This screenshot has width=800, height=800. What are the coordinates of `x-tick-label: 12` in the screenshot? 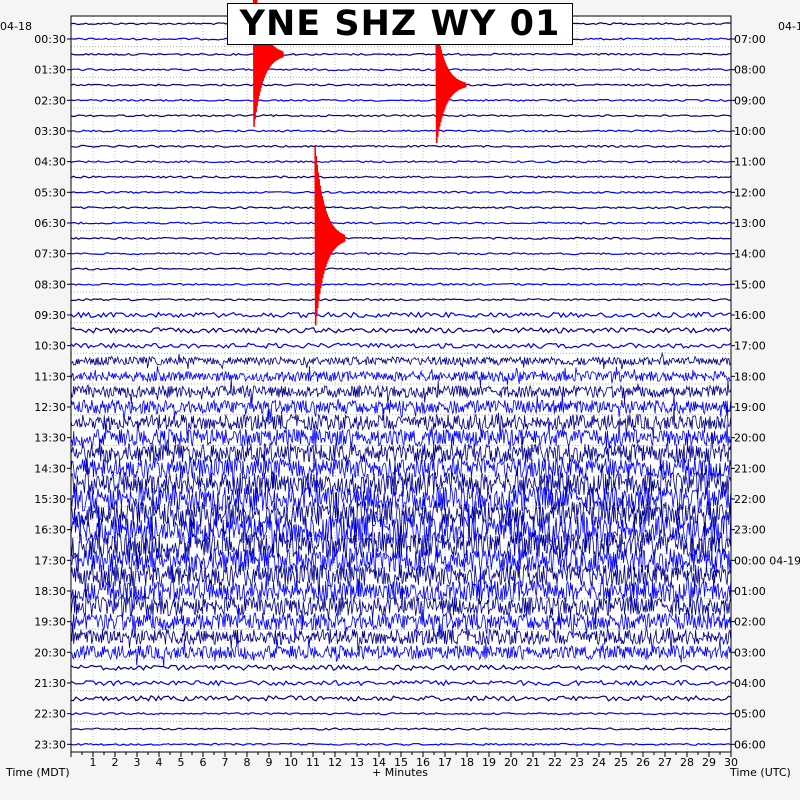 It's located at (335, 762).